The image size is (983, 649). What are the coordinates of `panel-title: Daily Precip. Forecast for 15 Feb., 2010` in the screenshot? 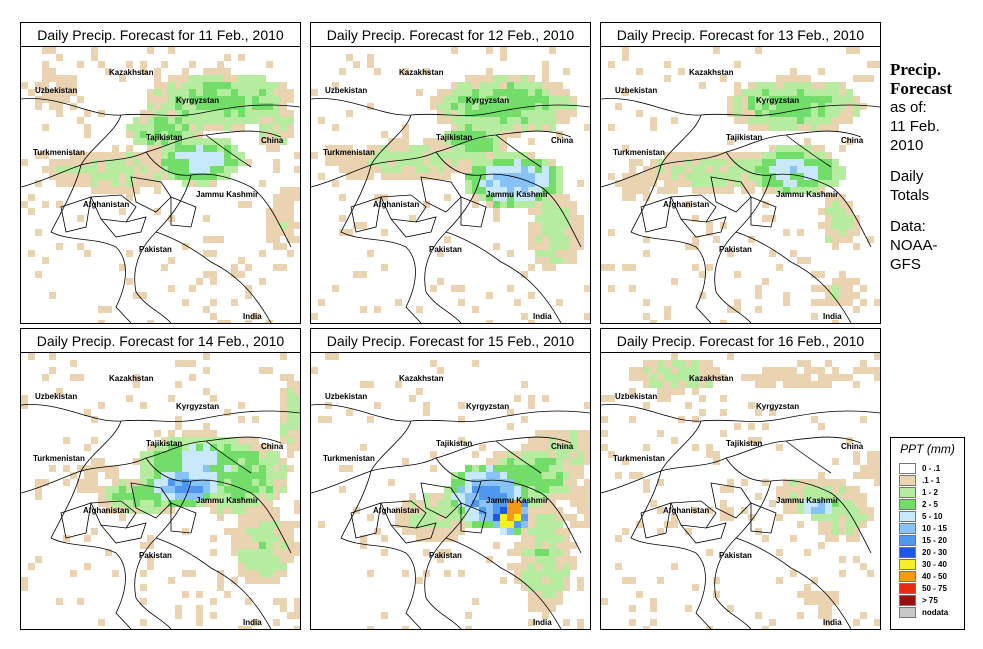 It's located at (450, 340).